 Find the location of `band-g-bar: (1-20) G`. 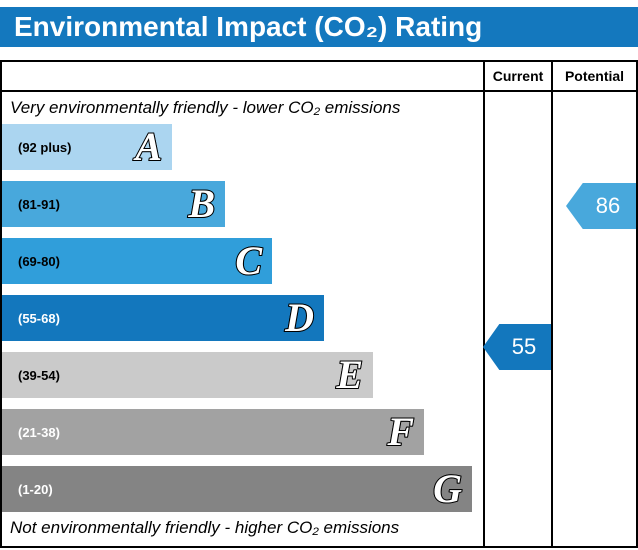

band-g-bar: (1-20) G is located at coordinates (237, 488).